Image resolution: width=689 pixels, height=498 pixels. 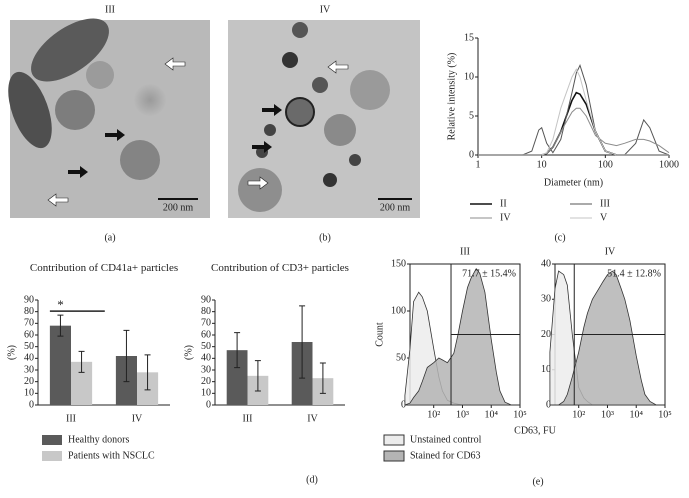 I want to click on legend-label: V, so click(x=604, y=217).